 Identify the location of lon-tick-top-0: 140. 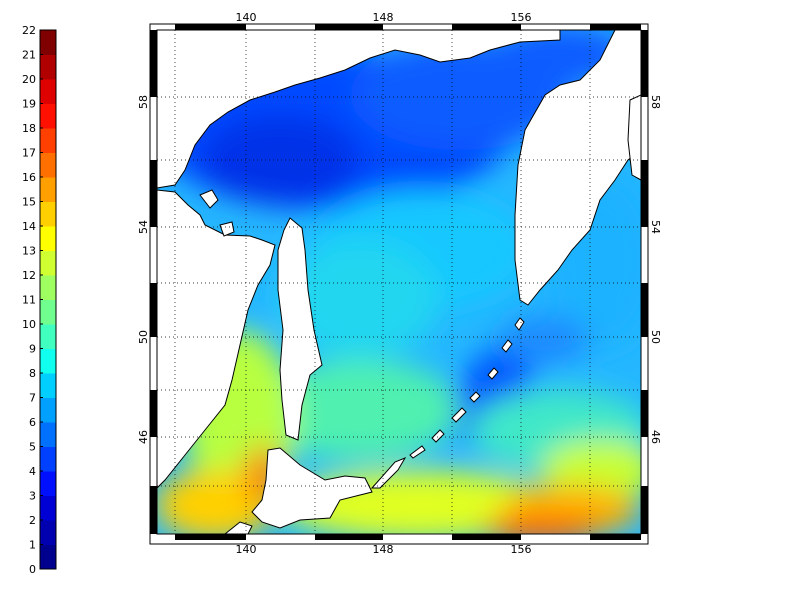
(246, 17).